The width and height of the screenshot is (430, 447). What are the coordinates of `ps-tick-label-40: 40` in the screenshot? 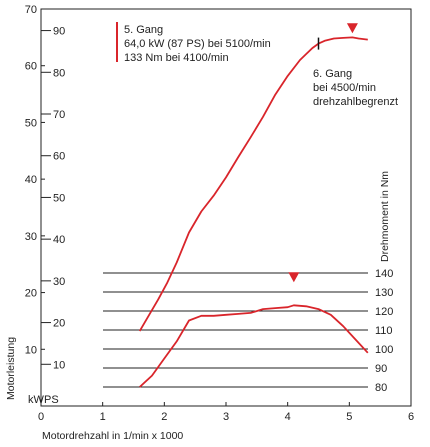 It's located at (59, 240).